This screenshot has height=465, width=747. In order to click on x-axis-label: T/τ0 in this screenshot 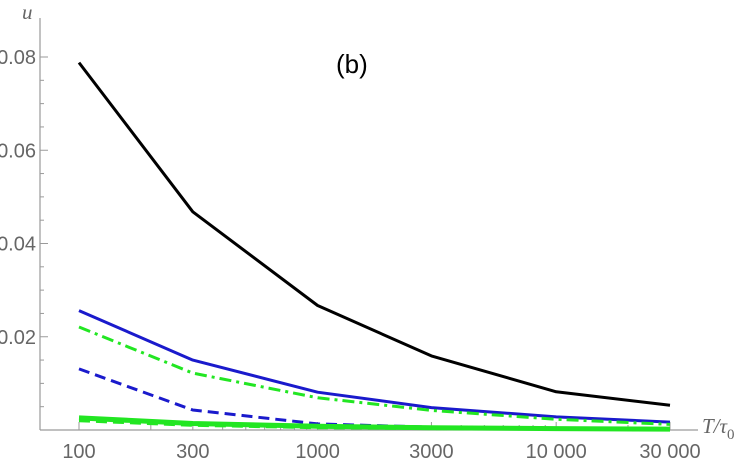, I will do `click(718, 428)`.